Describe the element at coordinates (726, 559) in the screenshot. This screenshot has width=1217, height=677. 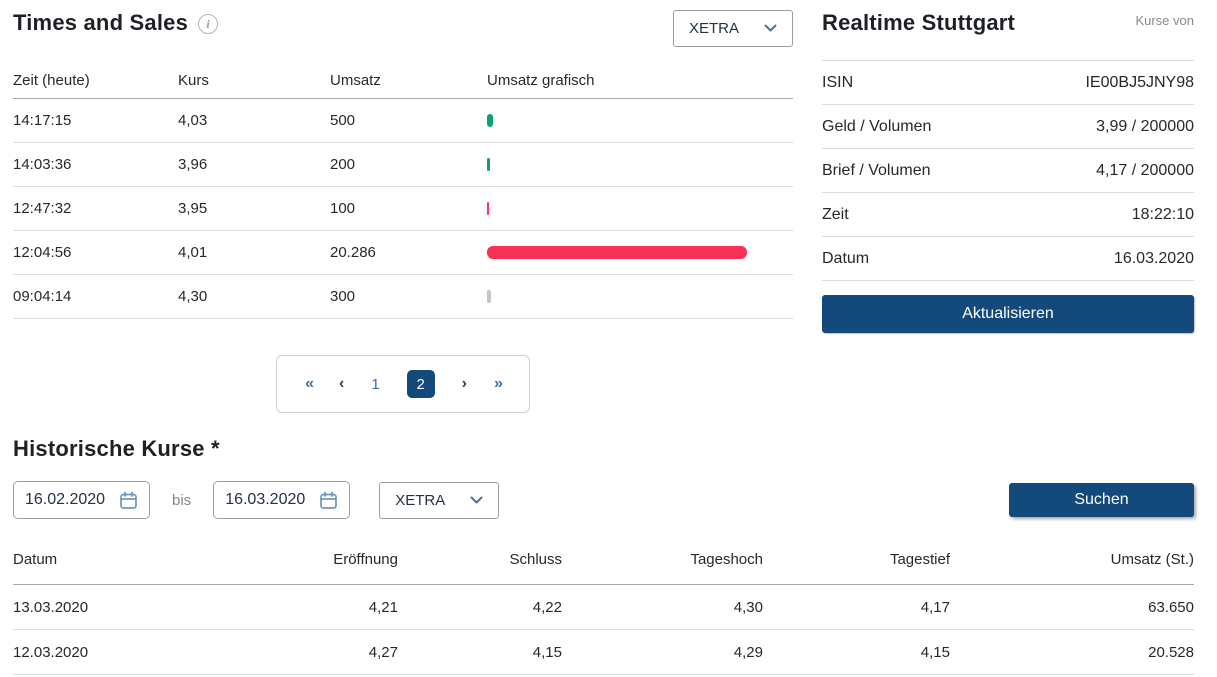
I see `column-header-tageshoch: Tageshoch` at that location.